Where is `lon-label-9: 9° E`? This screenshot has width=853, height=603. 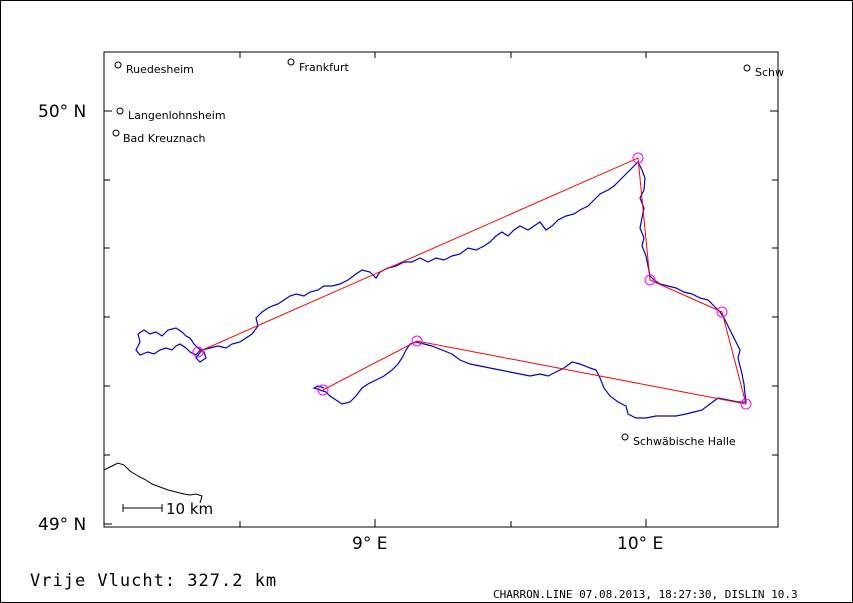
lon-label-9: 9° E is located at coordinates (369, 544).